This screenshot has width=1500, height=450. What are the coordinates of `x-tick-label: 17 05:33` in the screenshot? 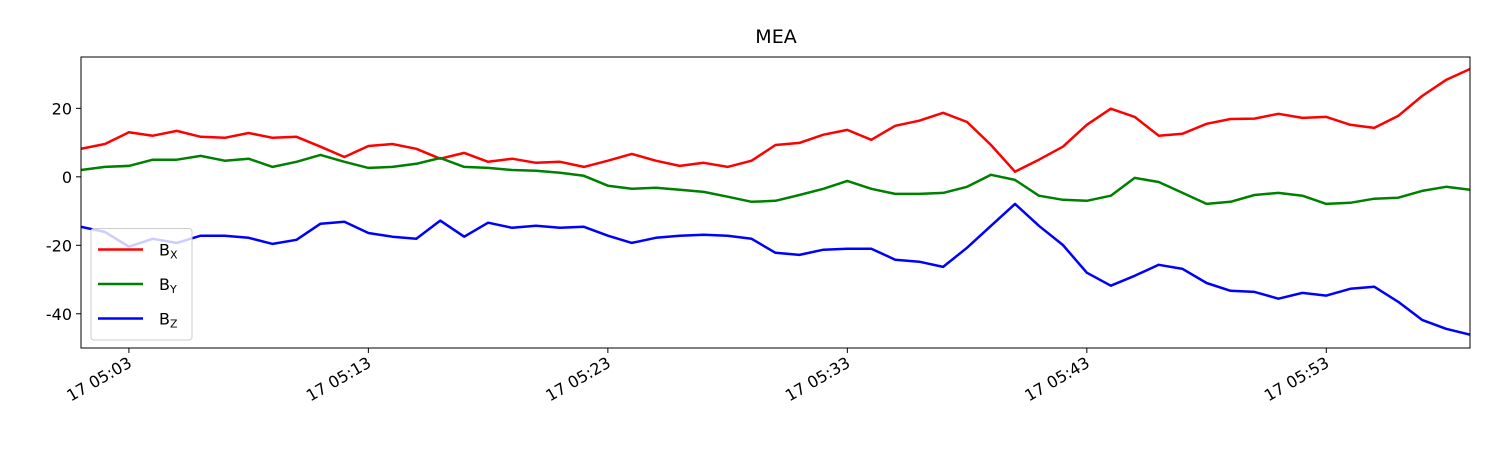 It's located at (817, 379).